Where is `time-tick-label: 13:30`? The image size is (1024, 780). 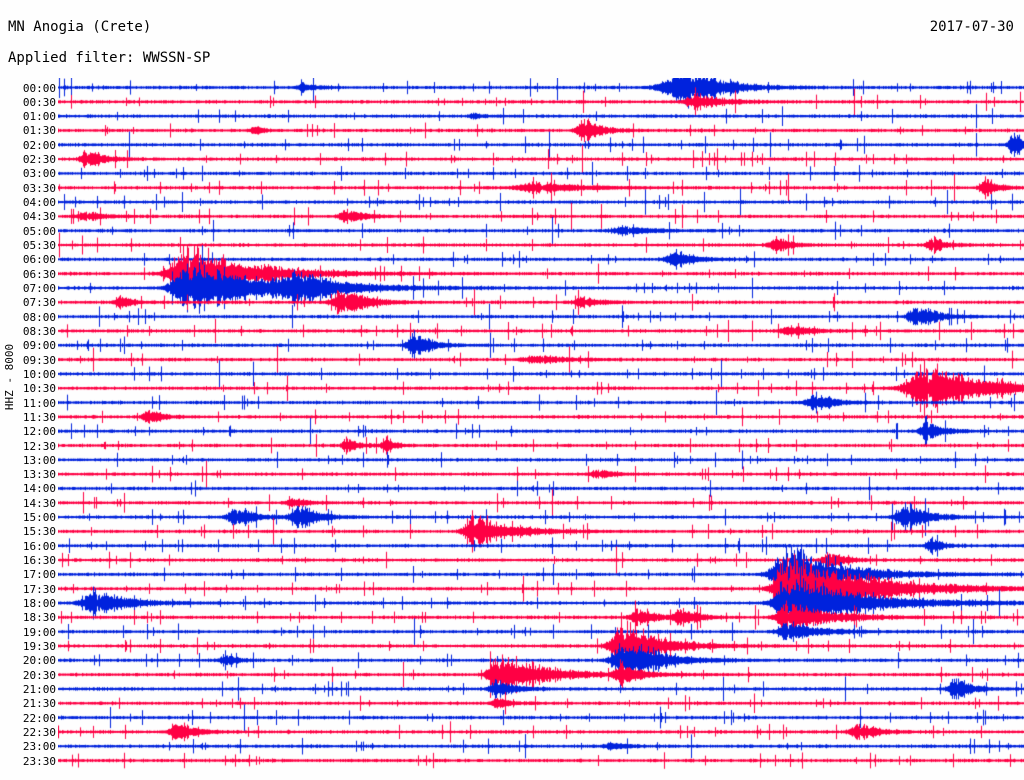 time-tick-label: 13:30 is located at coordinates (39, 475).